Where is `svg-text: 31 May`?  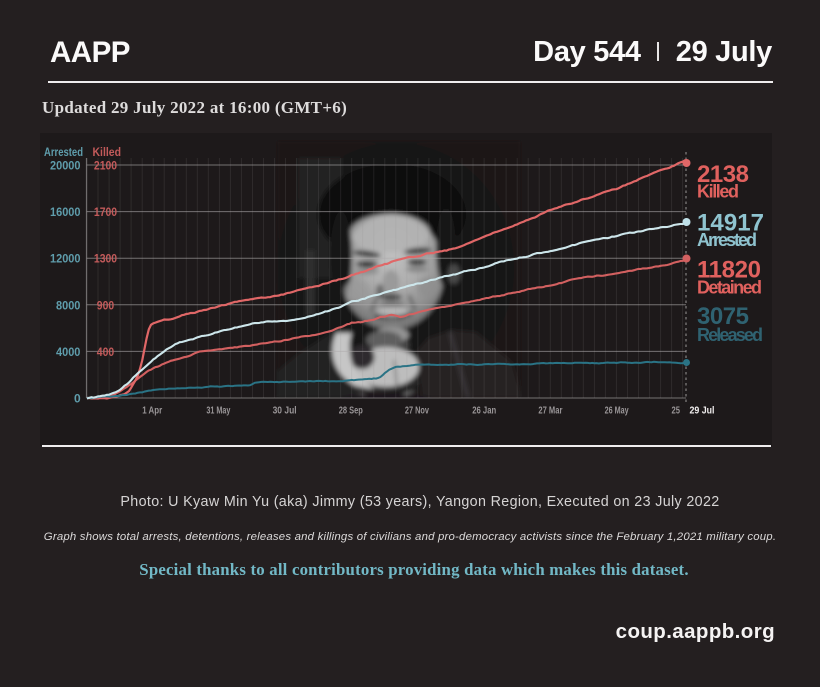
svg-text: 31 May is located at coordinates (218, 411).